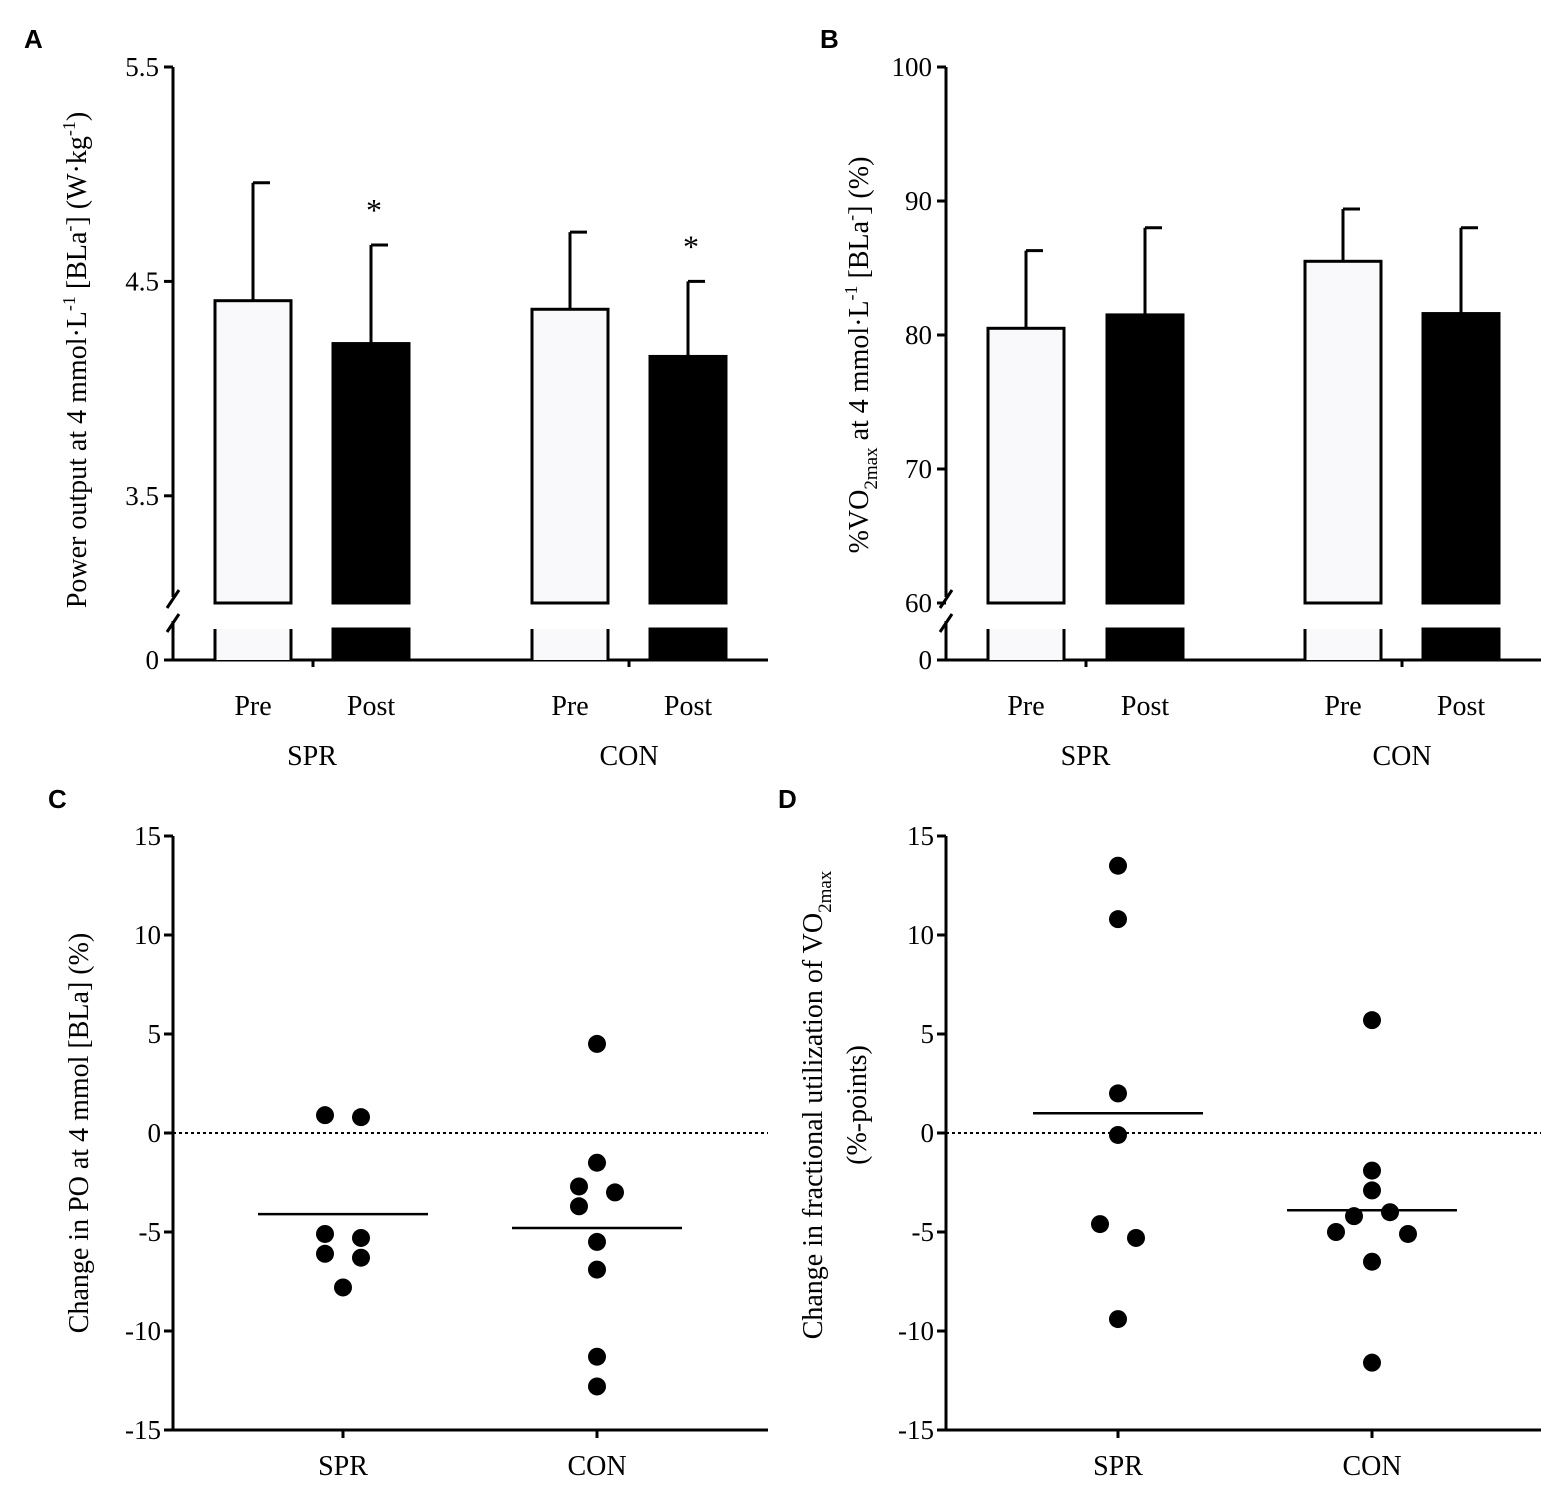 Image resolution: width=1562 pixels, height=1492 pixels. Describe the element at coordinates (688, 479) in the screenshot. I see `a-bar-con-post` at that location.